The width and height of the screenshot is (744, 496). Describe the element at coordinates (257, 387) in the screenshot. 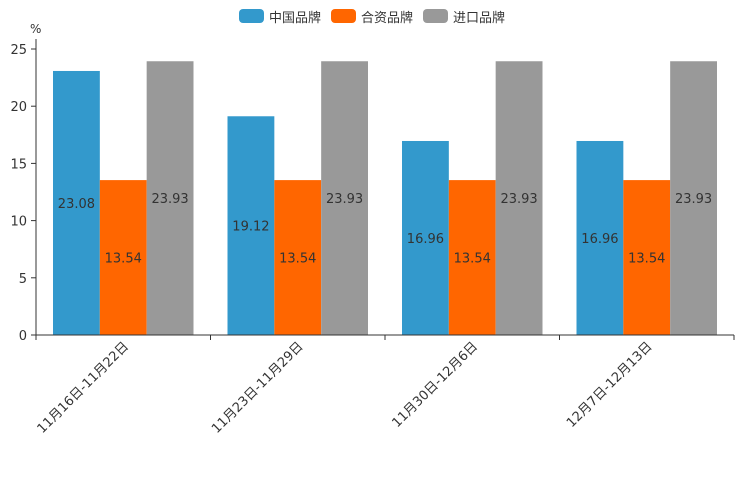

I see `x-tick-label: 11月23日-11月29日` at that location.